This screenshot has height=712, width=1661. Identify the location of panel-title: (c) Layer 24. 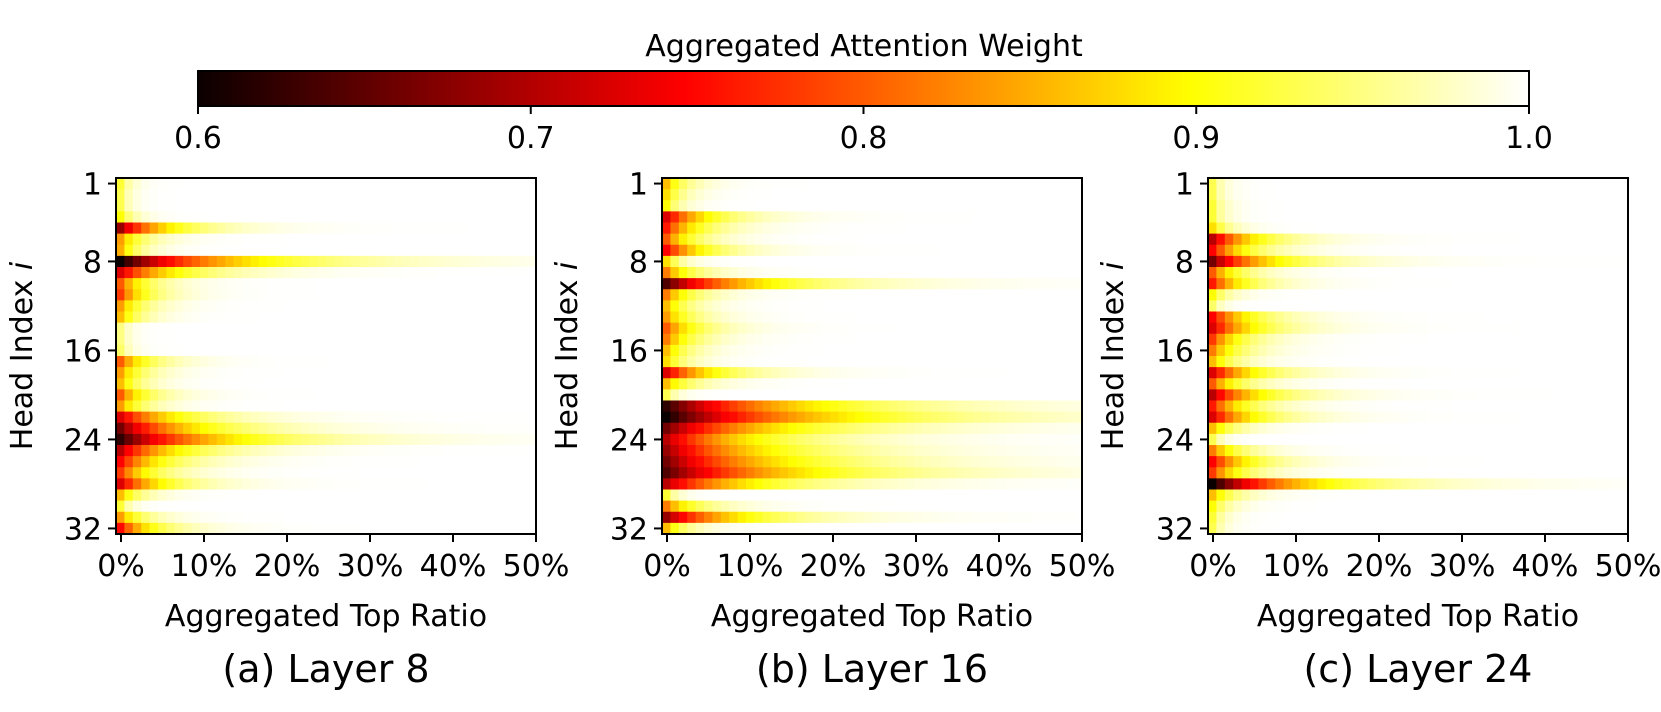
(1417, 669).